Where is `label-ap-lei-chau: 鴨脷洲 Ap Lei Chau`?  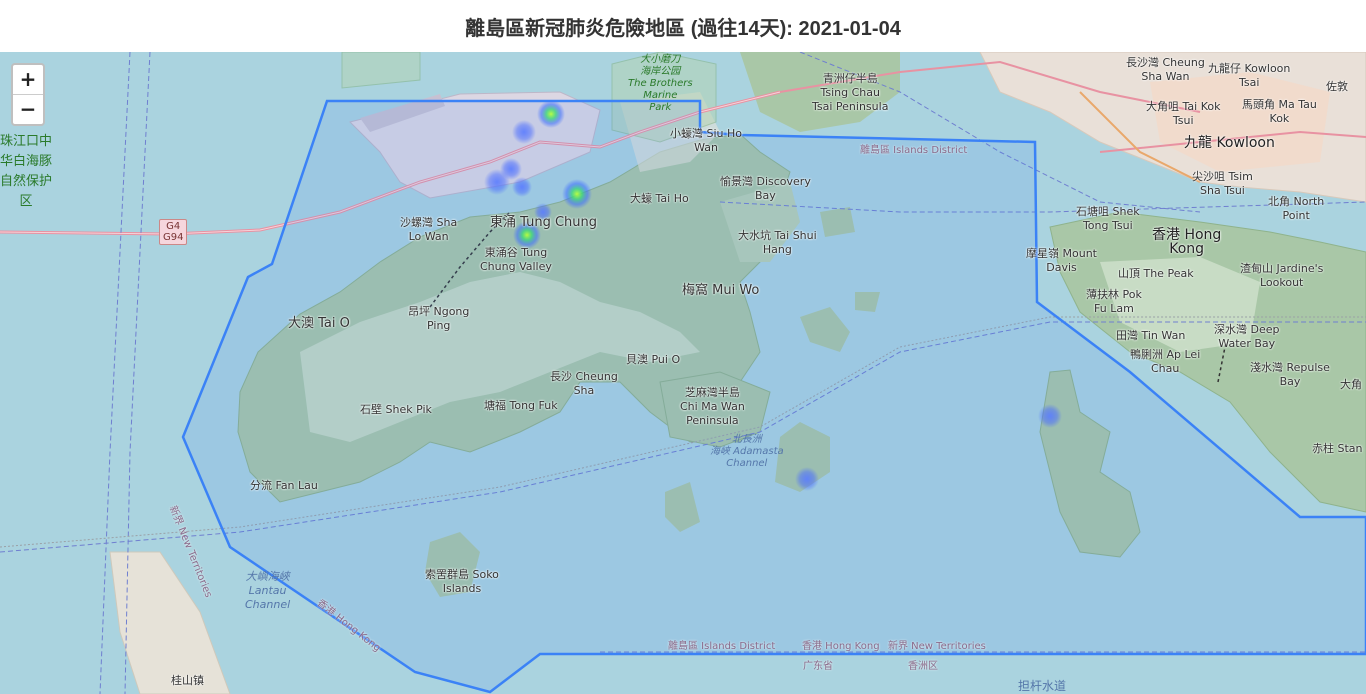 label-ap-lei-chau: 鴨脷洲 Ap Lei Chau is located at coordinates (1165, 361).